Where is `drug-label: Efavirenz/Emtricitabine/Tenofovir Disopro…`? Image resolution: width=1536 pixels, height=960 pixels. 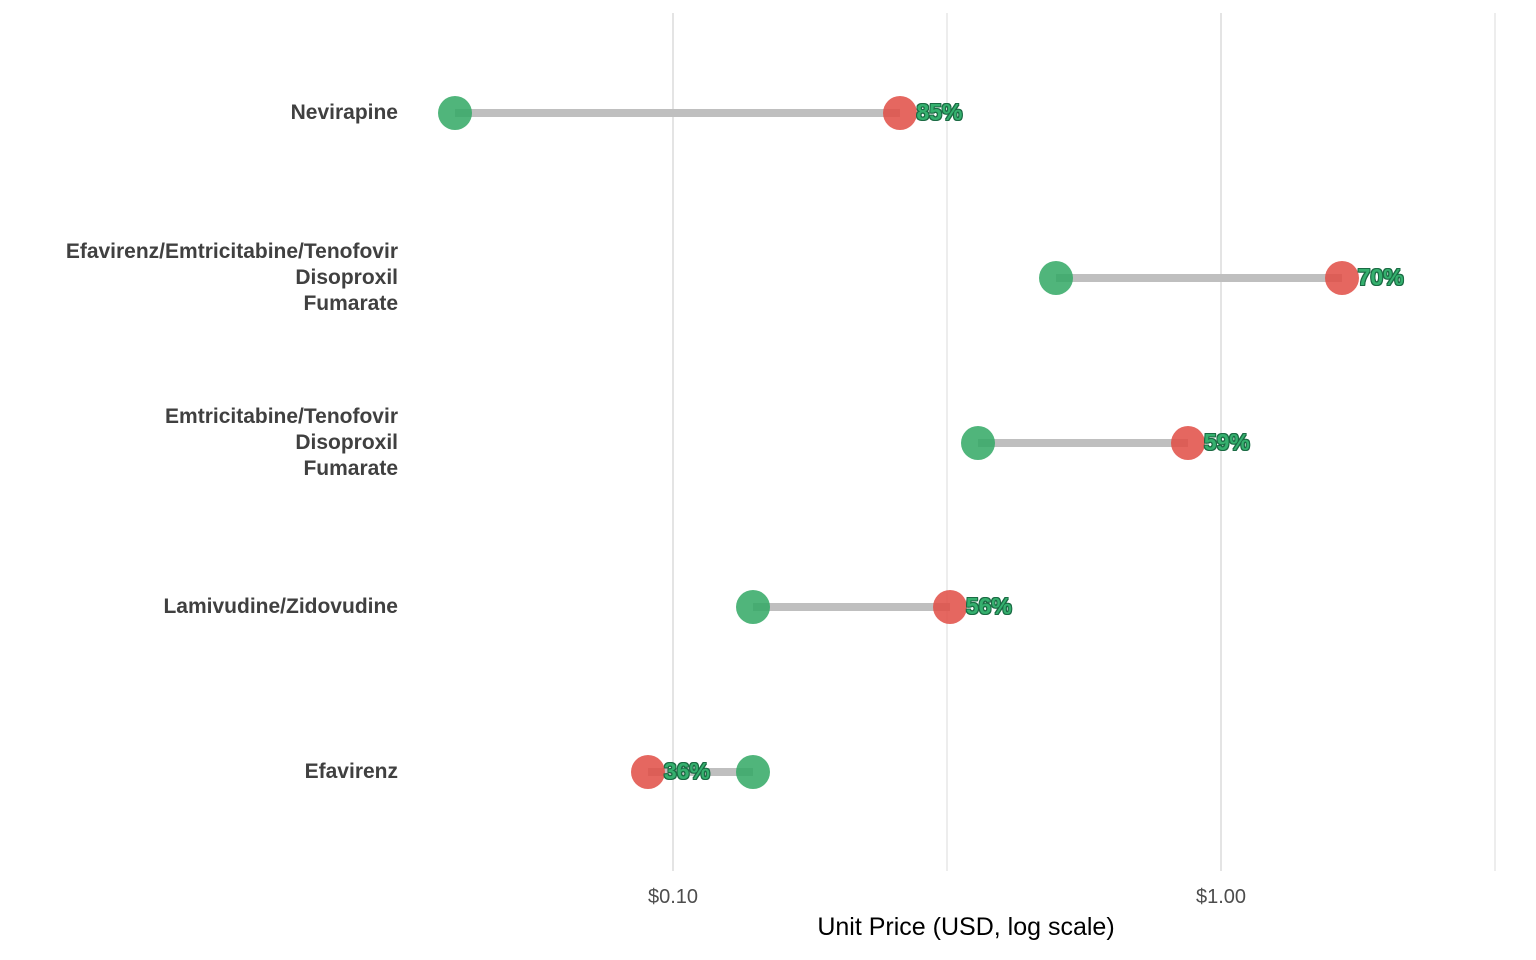 drug-label: Efavirenz/Emtricitabine/Tenofovir Disopro… is located at coordinates (199, 278).